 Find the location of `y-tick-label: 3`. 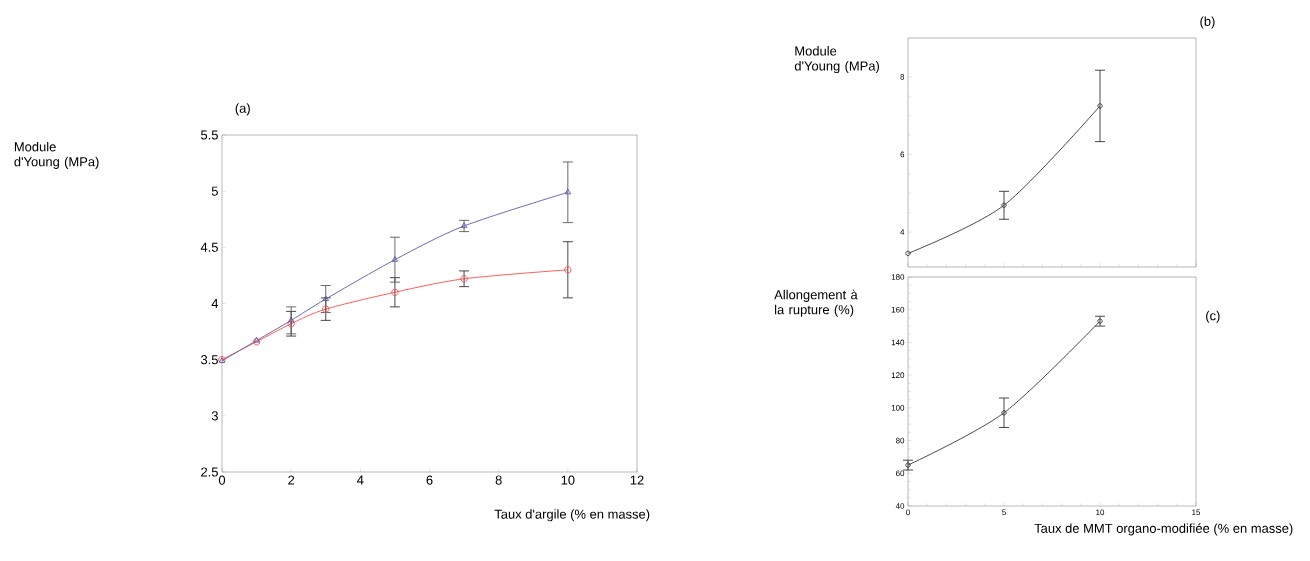

y-tick-label: 3 is located at coordinates (214, 416).